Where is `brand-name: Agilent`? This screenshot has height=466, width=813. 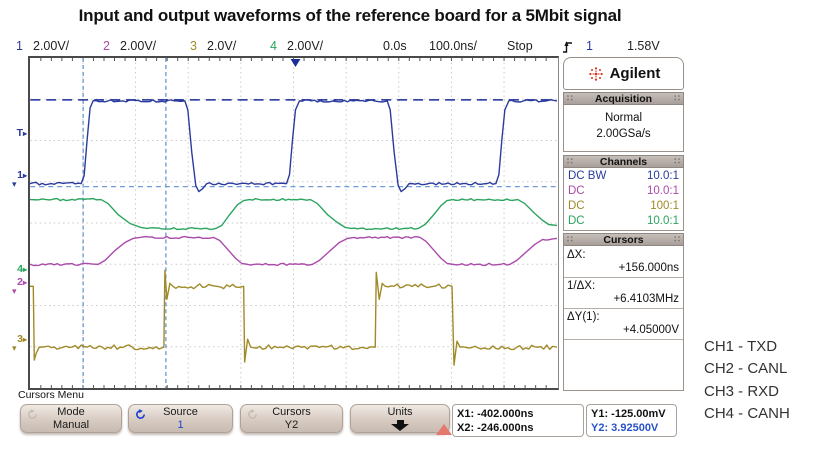
brand-name: Agilent is located at coordinates (635, 73).